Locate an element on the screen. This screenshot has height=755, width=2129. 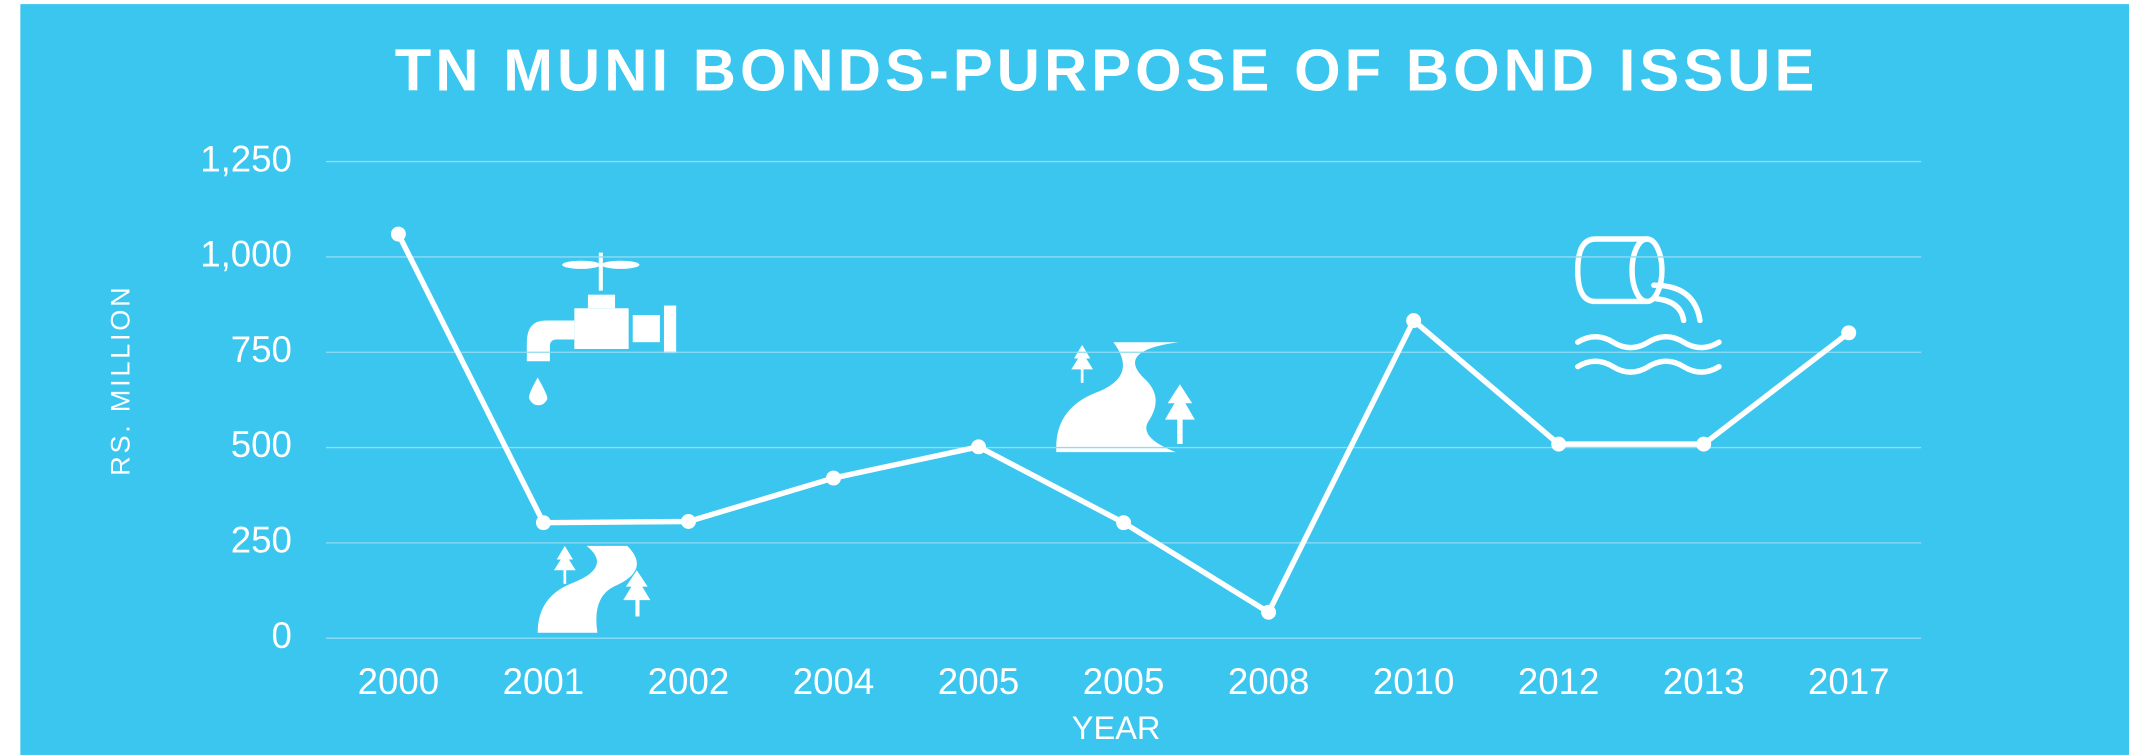
x-tick-label: 2010 is located at coordinates (1414, 681).